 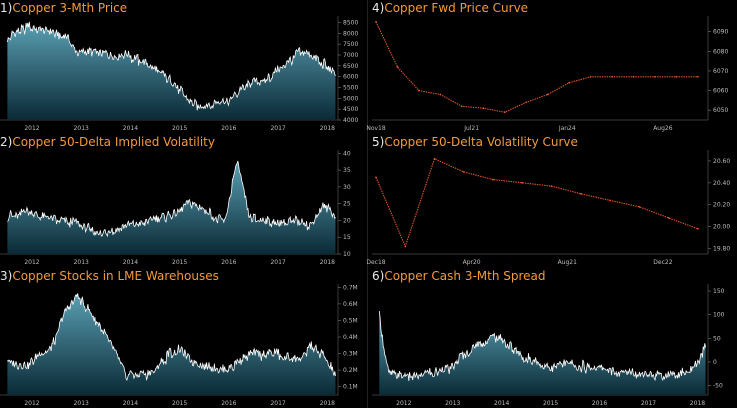 I want to click on axis-labels: 6090 6080 6070 6060 6050 Nov18 Jul21 Jan24 Aug26, so click(x=547, y=80).